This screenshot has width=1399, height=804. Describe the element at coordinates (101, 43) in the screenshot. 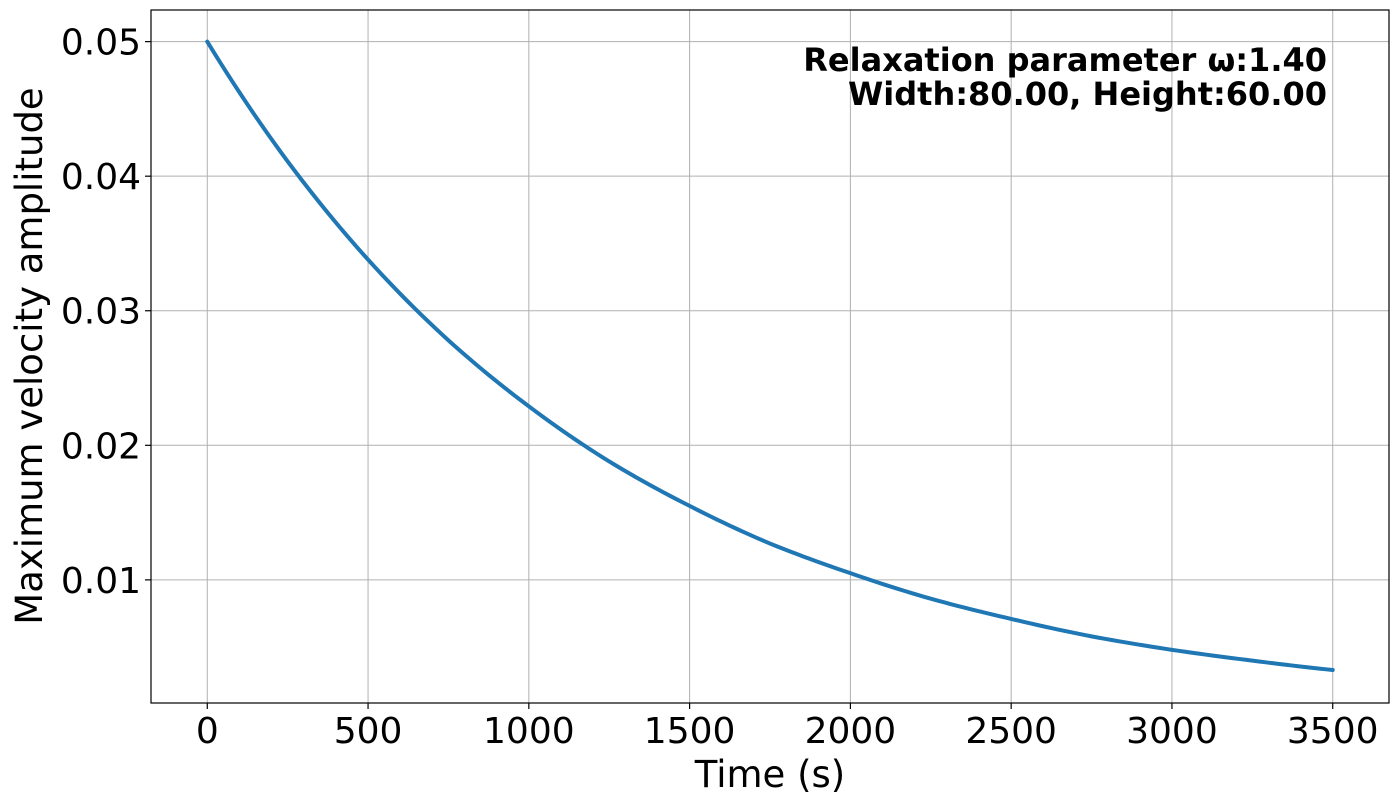

I see `y-tick-label: 0.05` at that location.